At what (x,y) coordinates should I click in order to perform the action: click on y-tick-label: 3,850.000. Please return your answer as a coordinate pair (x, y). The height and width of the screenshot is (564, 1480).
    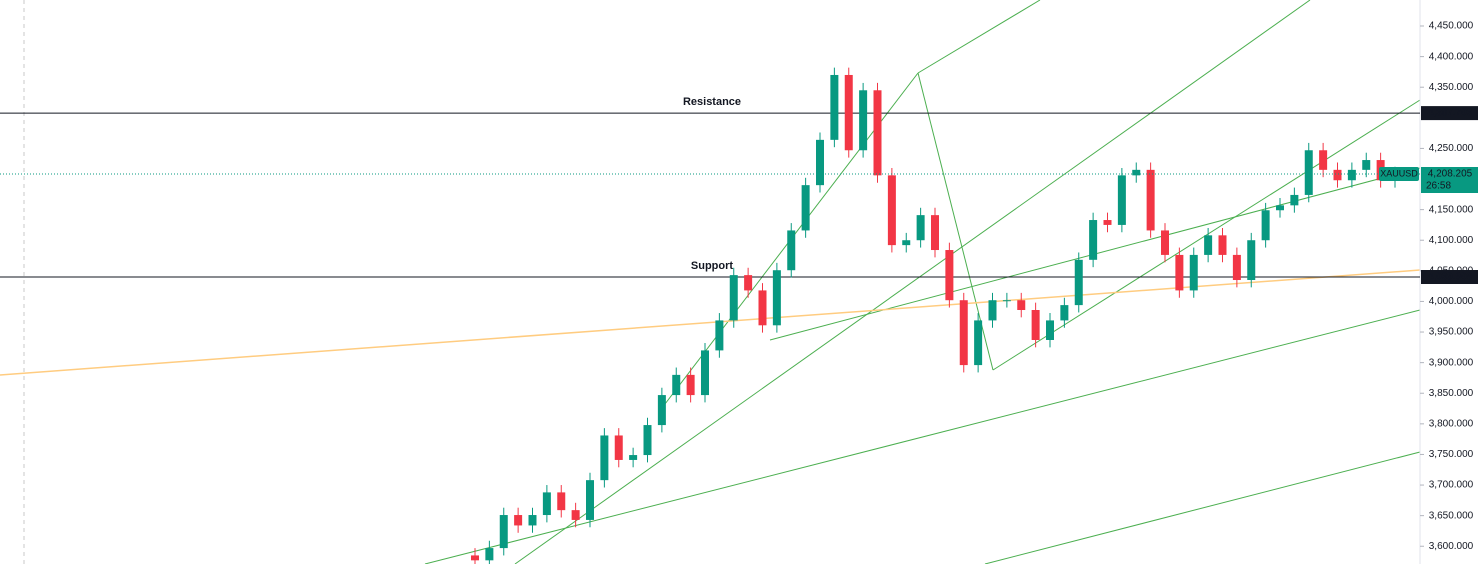
    Looking at the image, I should click on (1451, 393).